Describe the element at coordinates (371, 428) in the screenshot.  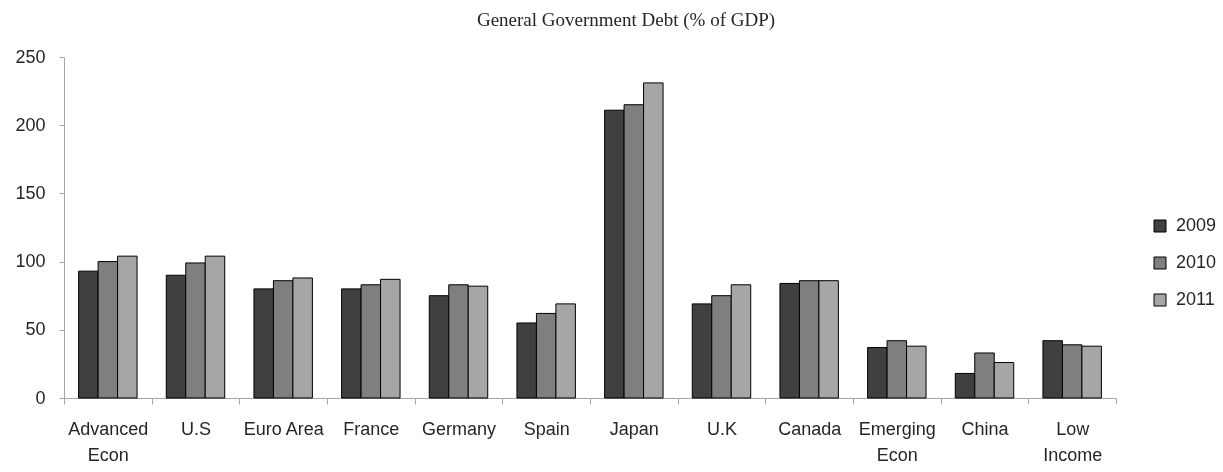
I see `x-tick-label: France` at that location.